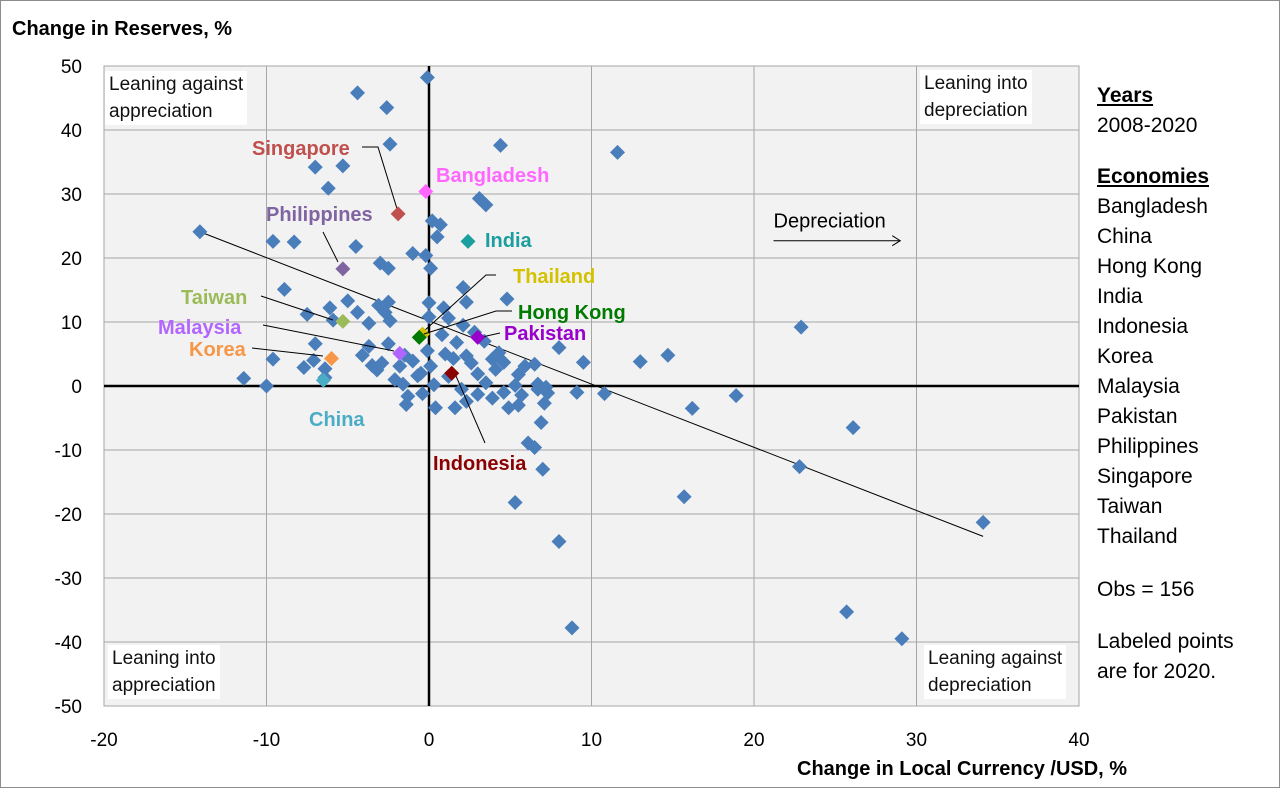  What do you see at coordinates (68, 515) in the screenshot?
I see `y-tick-label: -20` at bounding box center [68, 515].